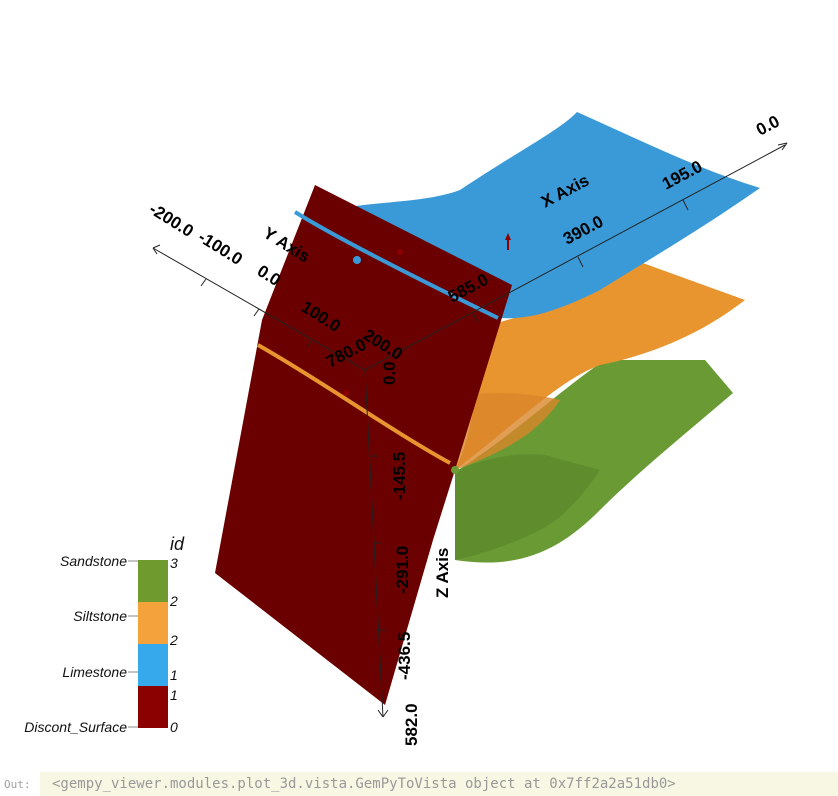 The height and width of the screenshot is (796, 838). Describe the element at coordinates (563, 314) in the screenshot. I see `siltstone-point` at that location.